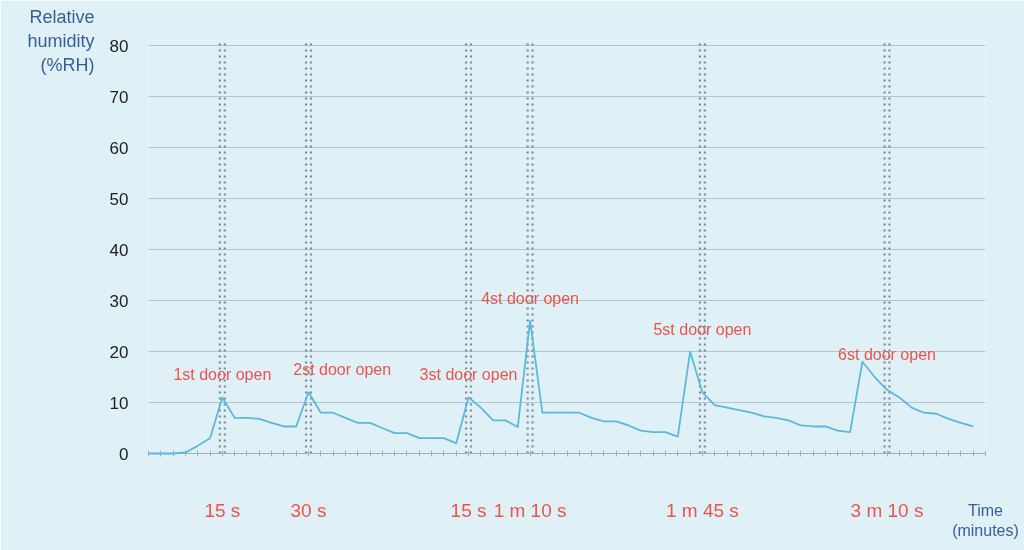  I want to click on y-tick-label: 80, so click(119, 46).